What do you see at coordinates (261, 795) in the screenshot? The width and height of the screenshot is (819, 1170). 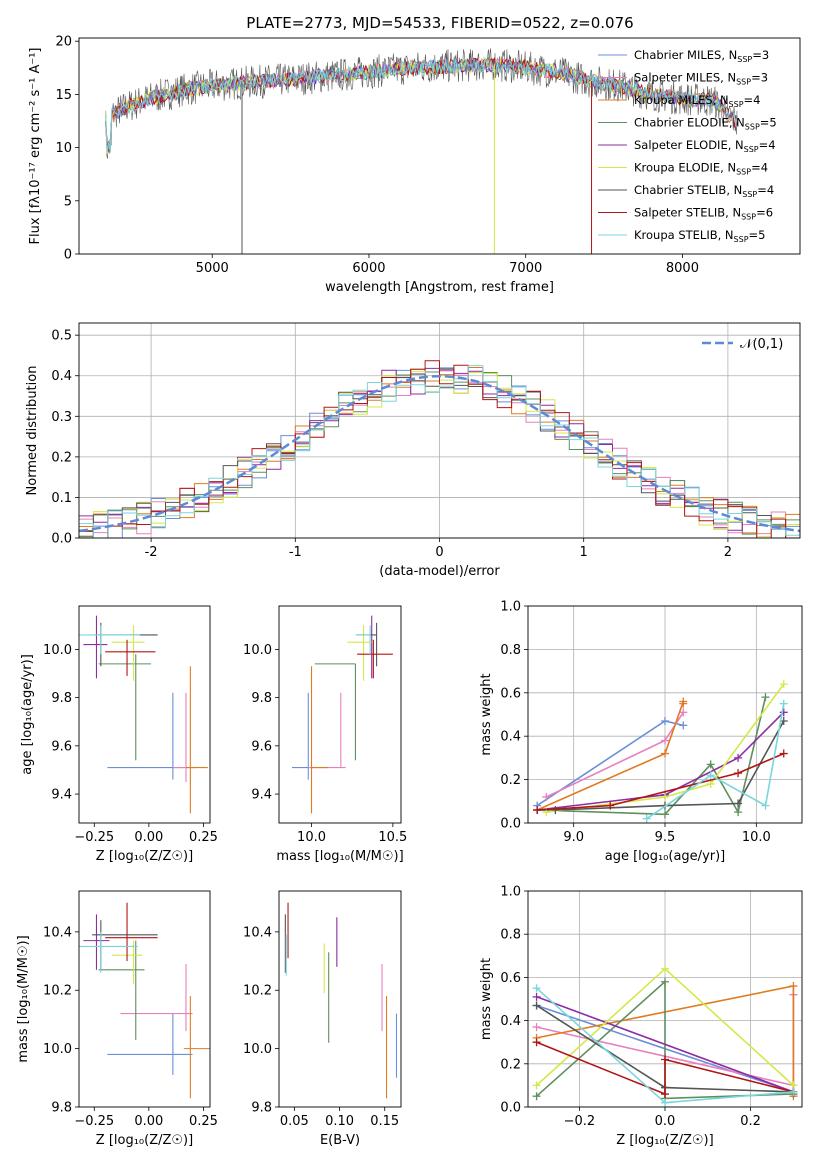 I see `y-tick-label: 9.4` at bounding box center [261, 795].